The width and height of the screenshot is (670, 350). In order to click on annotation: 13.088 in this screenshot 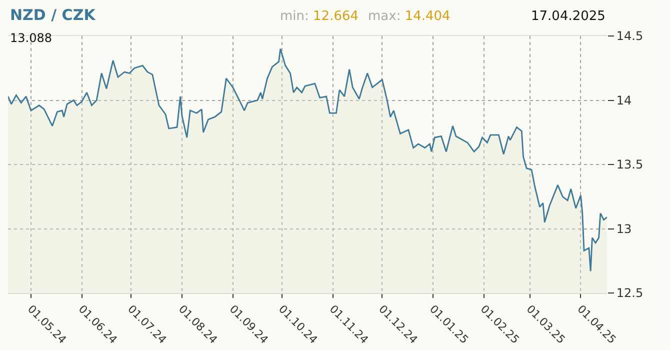, I will do `click(31, 38)`.